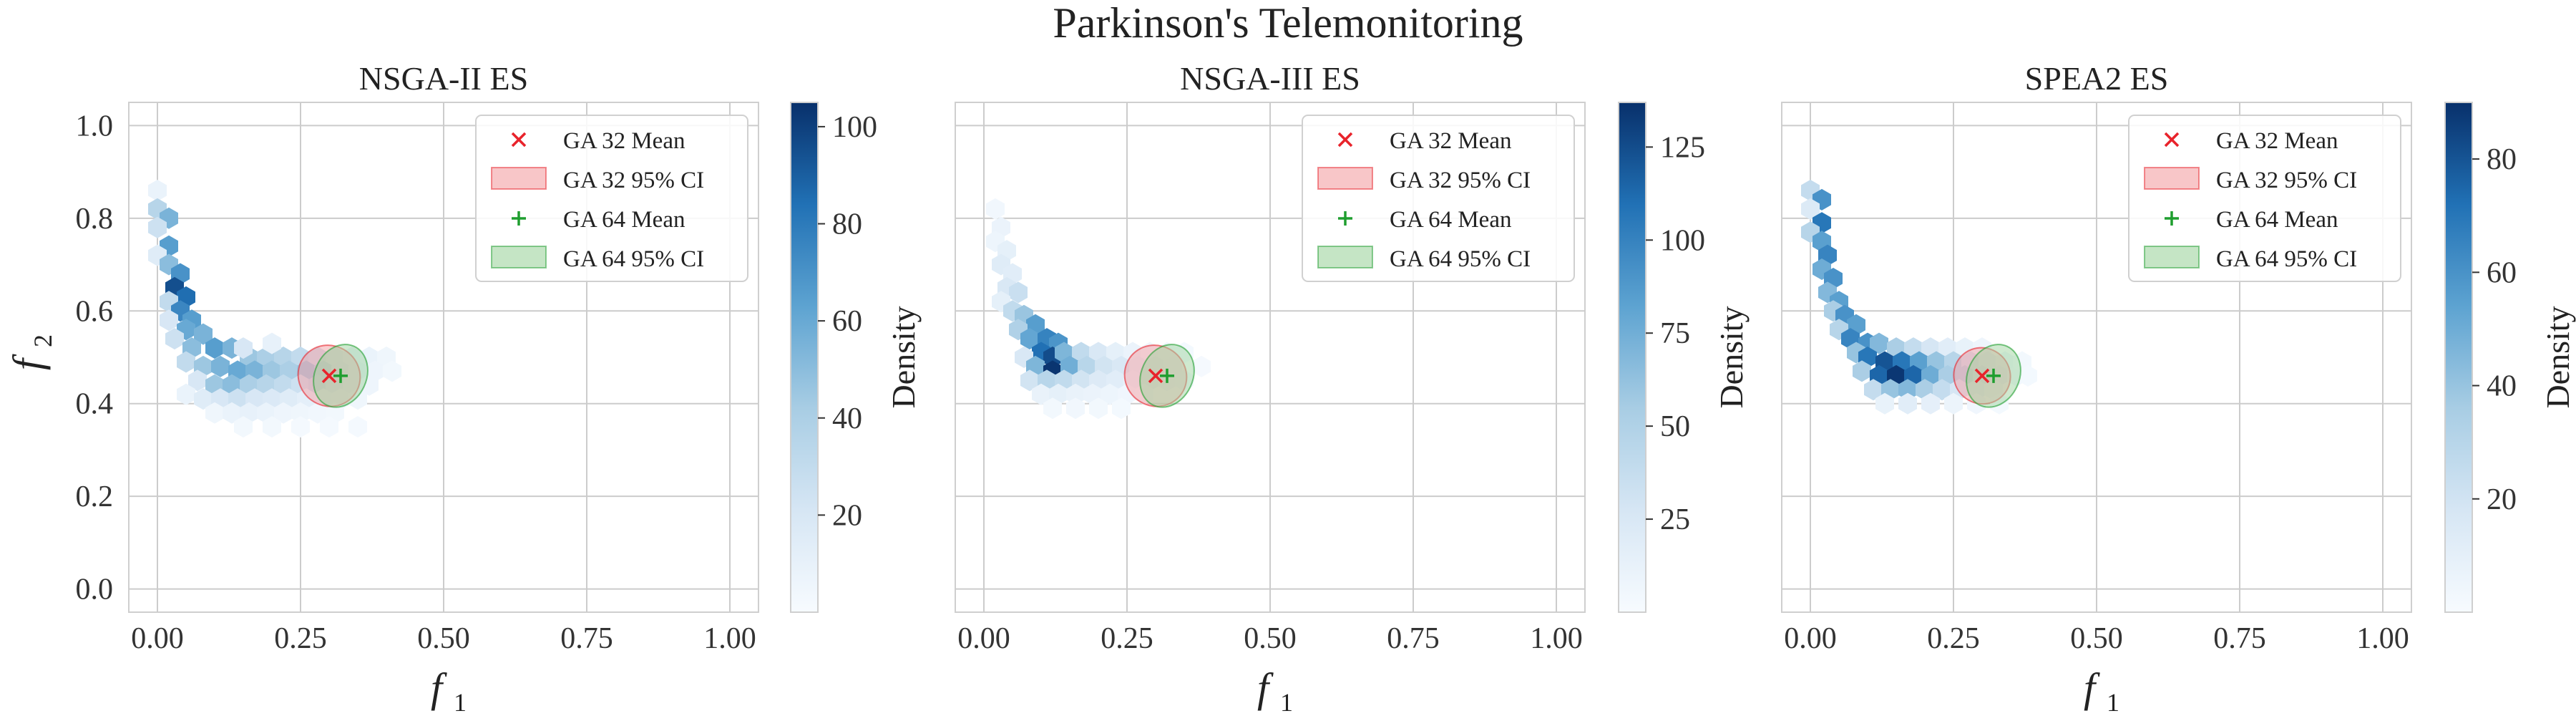 The height and width of the screenshot is (716, 2576). What do you see at coordinates (1345, 178) in the screenshot?
I see `legend-ga32-ci-patch` at bounding box center [1345, 178].